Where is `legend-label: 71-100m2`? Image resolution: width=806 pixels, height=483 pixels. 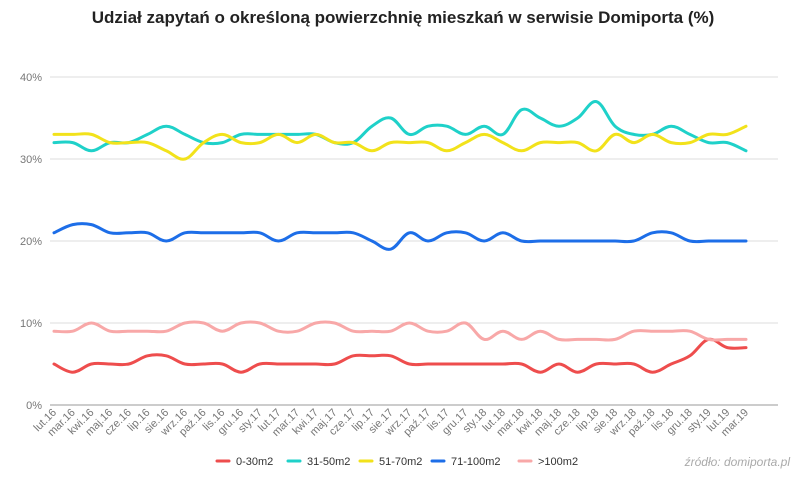
legend-label: 71-100m2 is located at coordinates (476, 462).